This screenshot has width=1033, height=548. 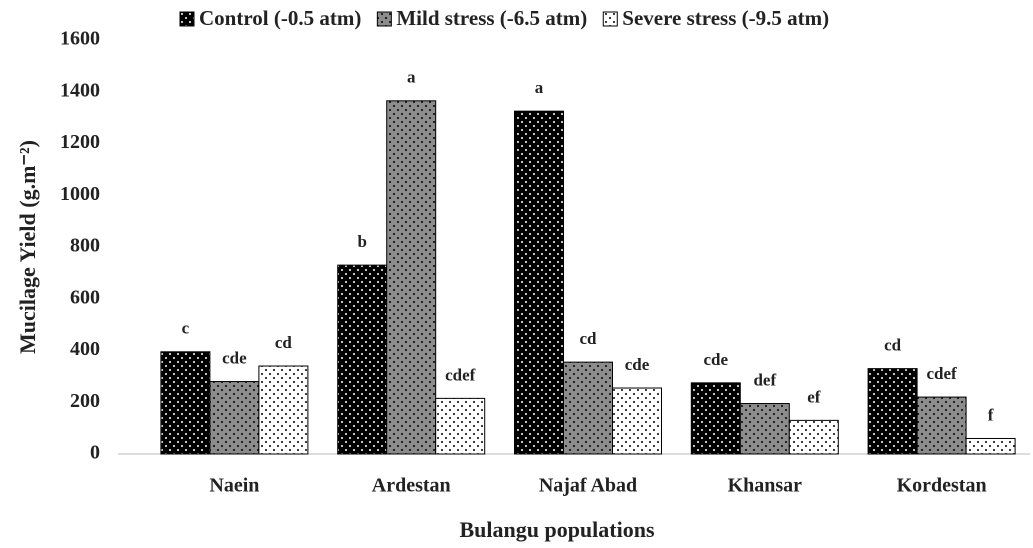 What do you see at coordinates (725, 18) in the screenshot?
I see `legend-label: Severe stress (-9.5 atm)` at bounding box center [725, 18].